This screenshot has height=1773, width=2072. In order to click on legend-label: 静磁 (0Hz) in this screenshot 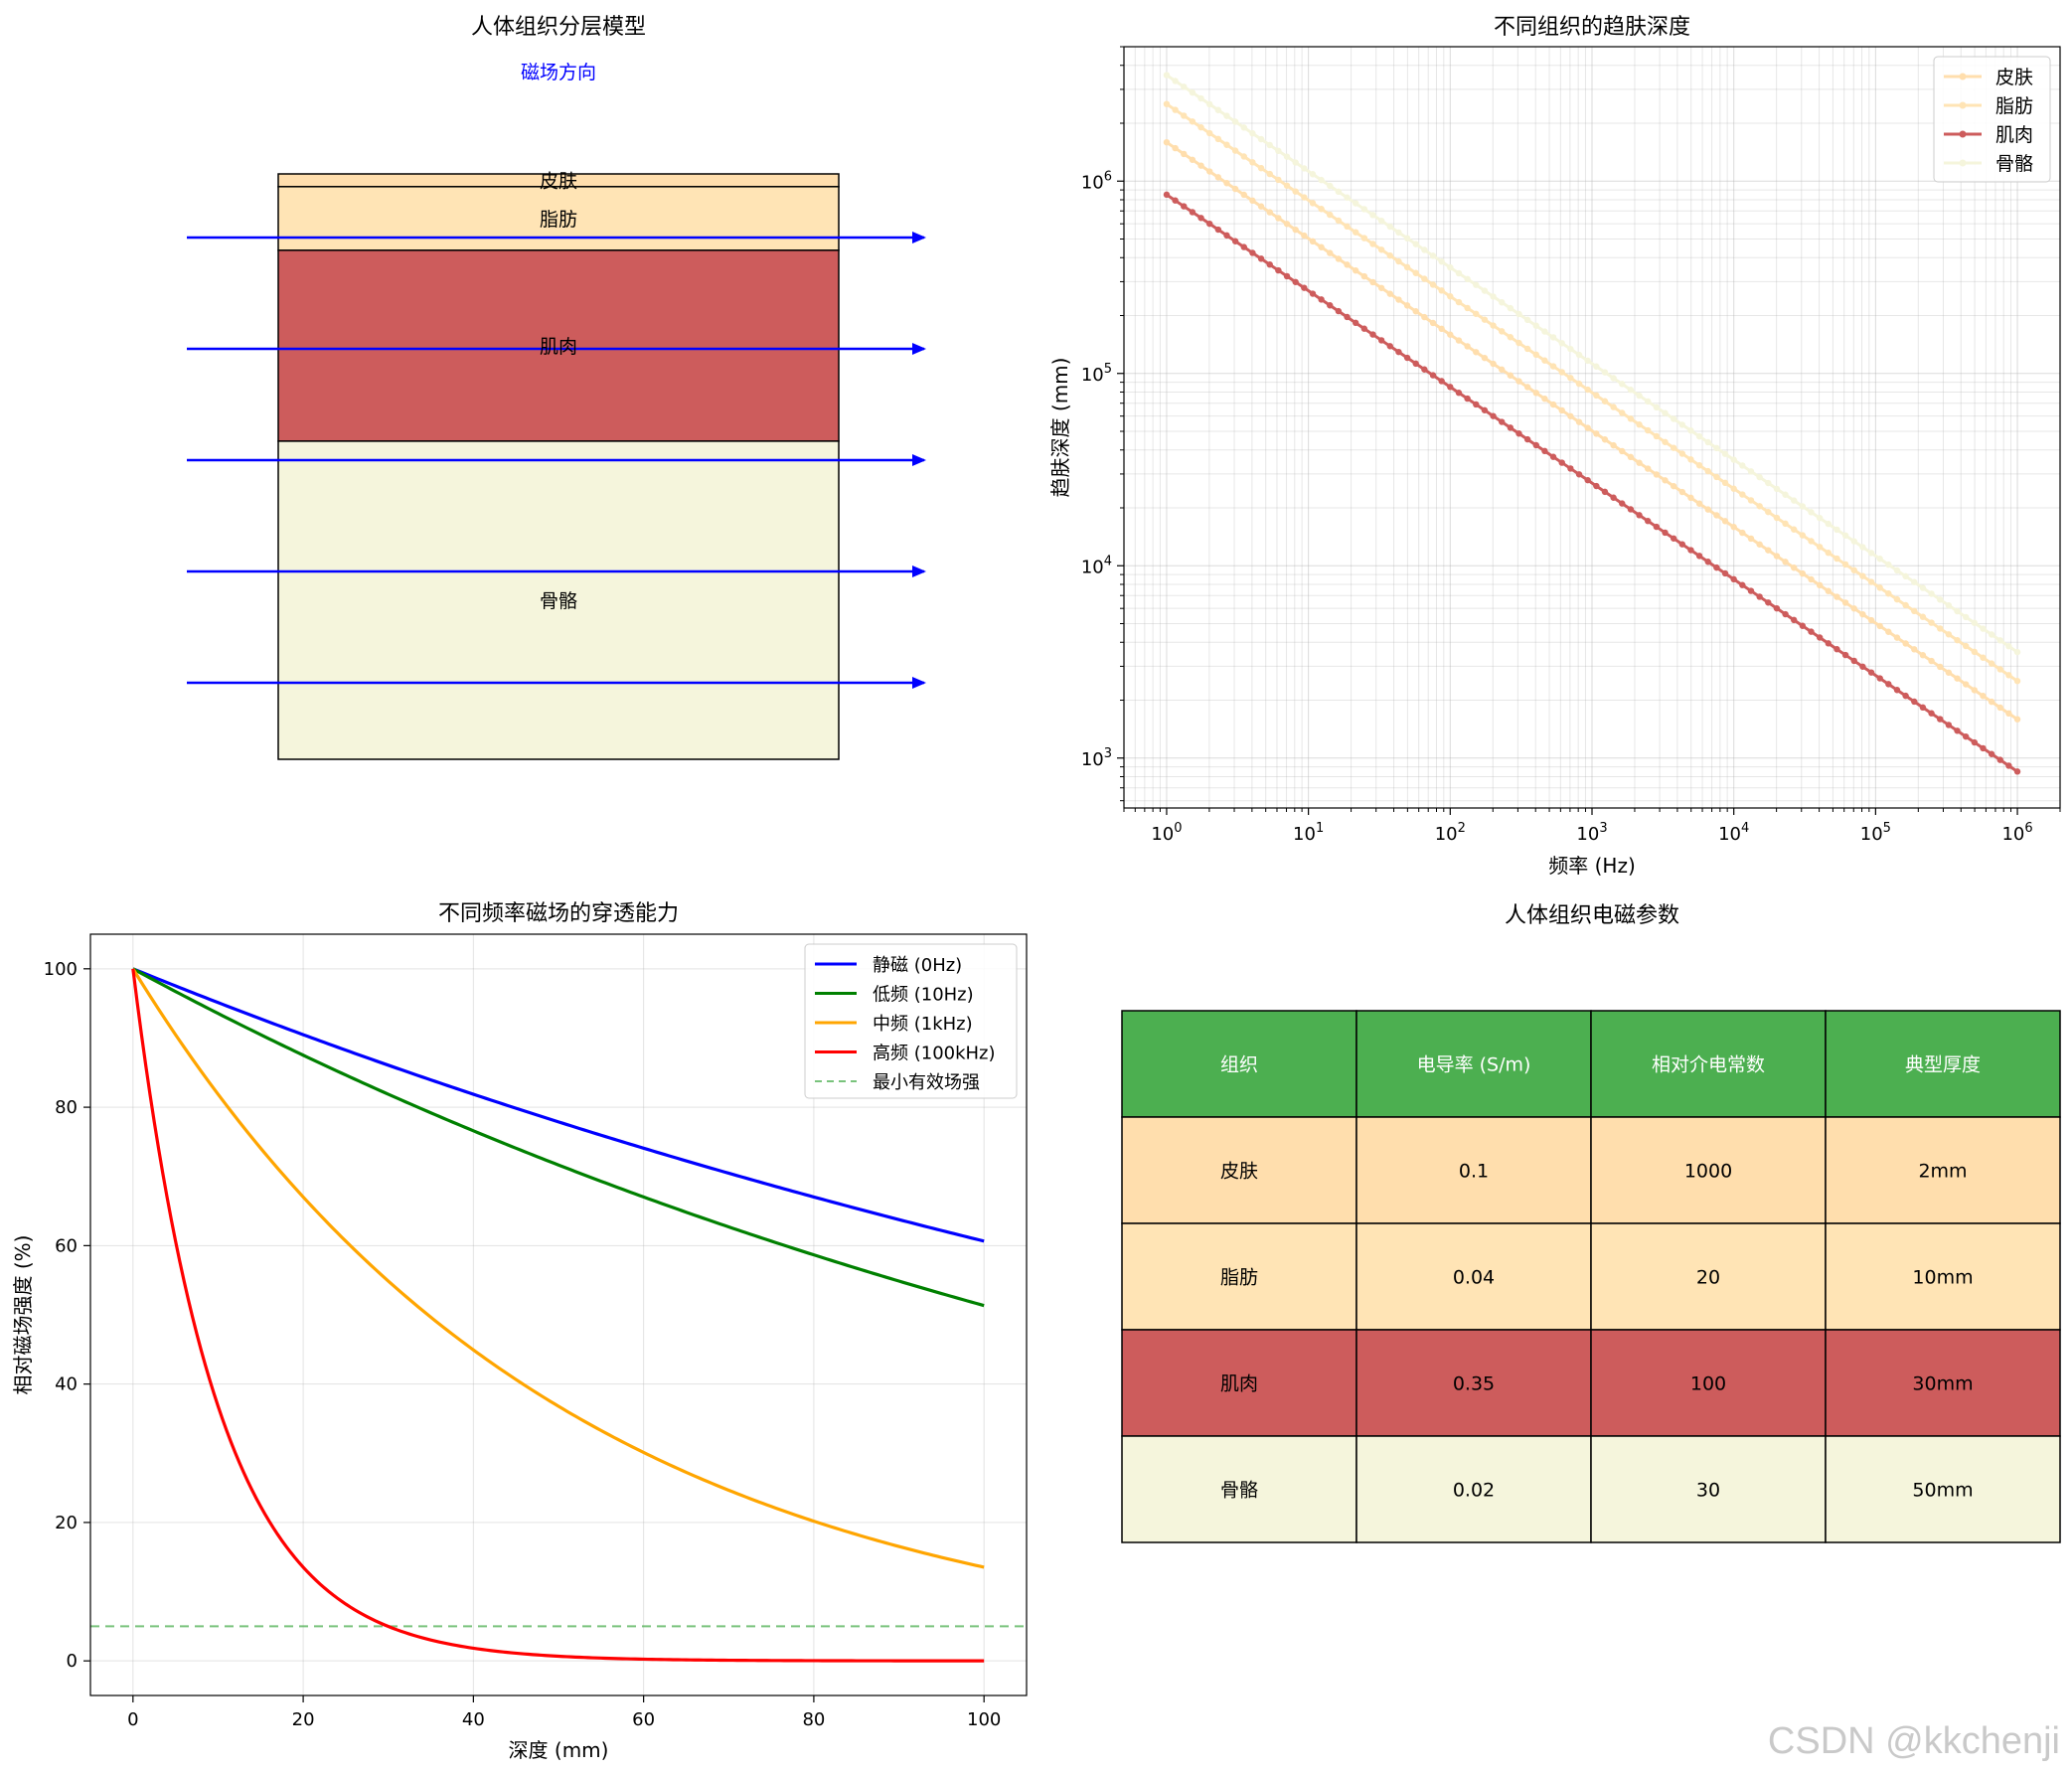, I will do `click(917, 966)`.